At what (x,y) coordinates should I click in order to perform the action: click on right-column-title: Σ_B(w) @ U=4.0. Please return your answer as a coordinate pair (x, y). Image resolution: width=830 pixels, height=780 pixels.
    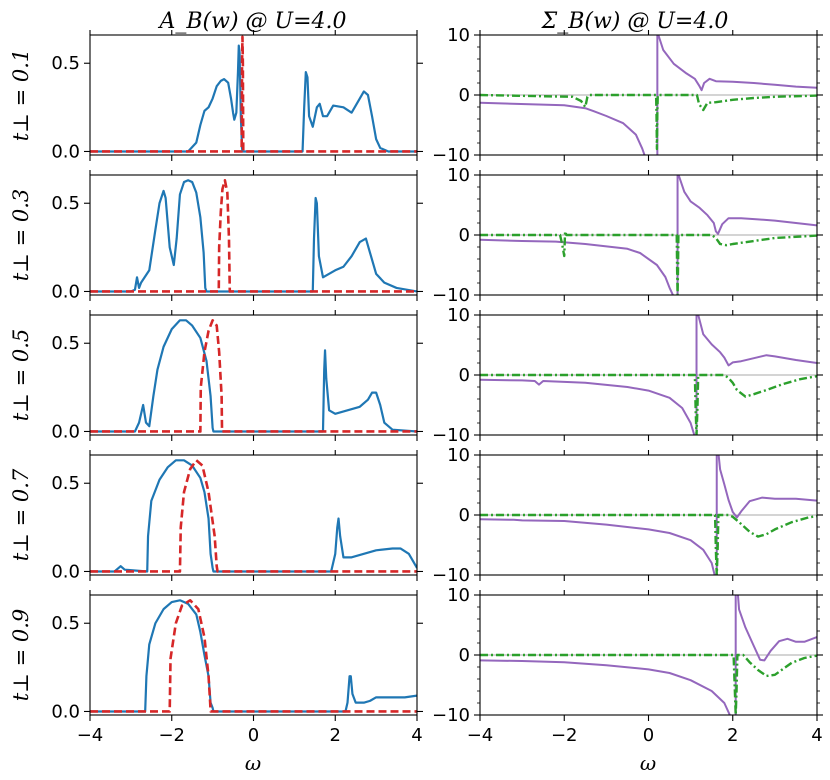
    Looking at the image, I should click on (635, 21).